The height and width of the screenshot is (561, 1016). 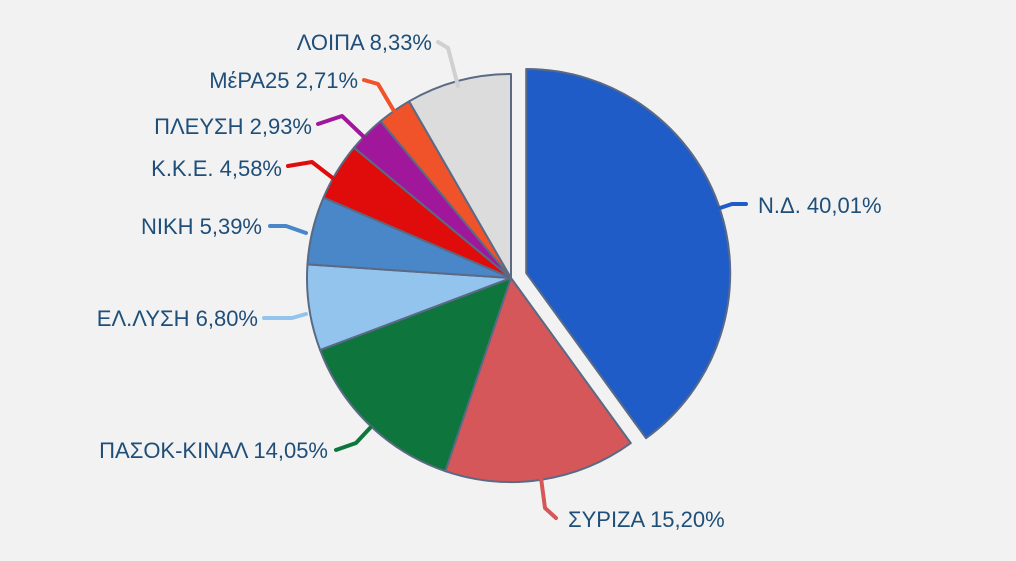 I want to click on data-label-4: ΕΛ.ΛΥΣΗ 6,80%, so click(x=177, y=318).